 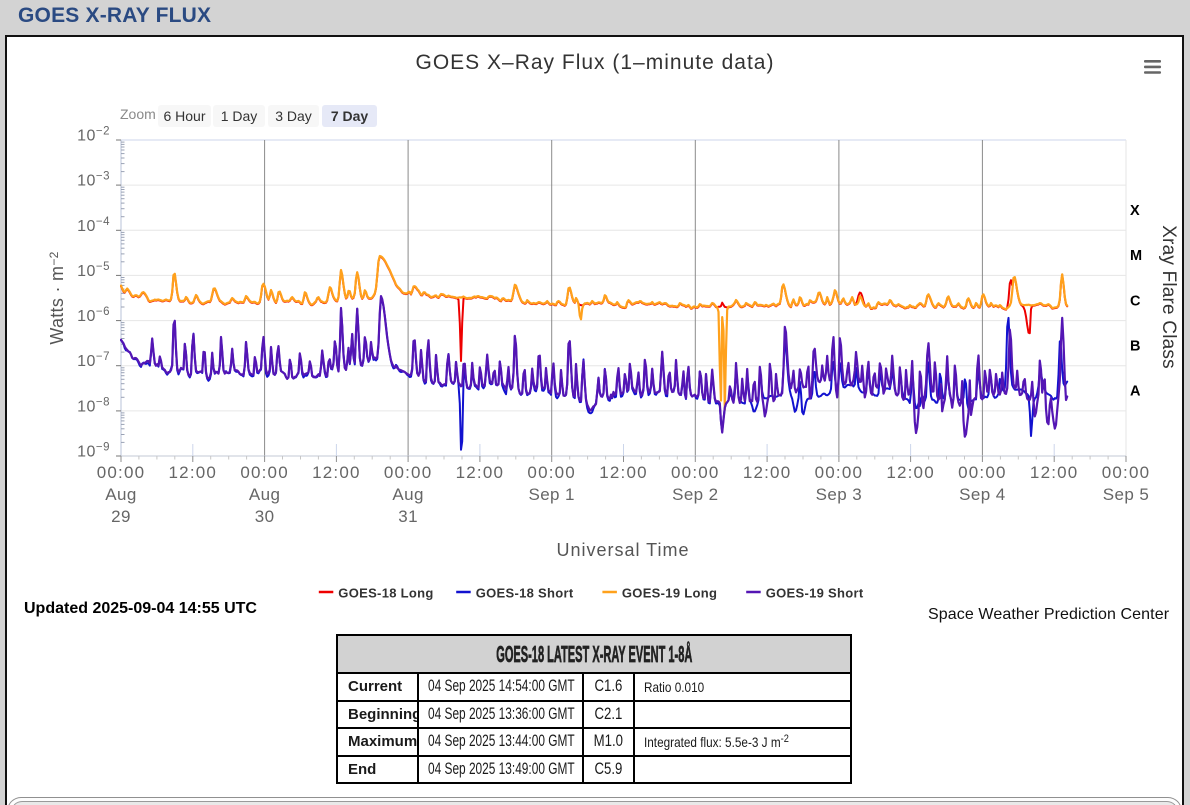 What do you see at coordinates (695, 494) in the screenshot?
I see `svg-text: Sep 2` at bounding box center [695, 494].